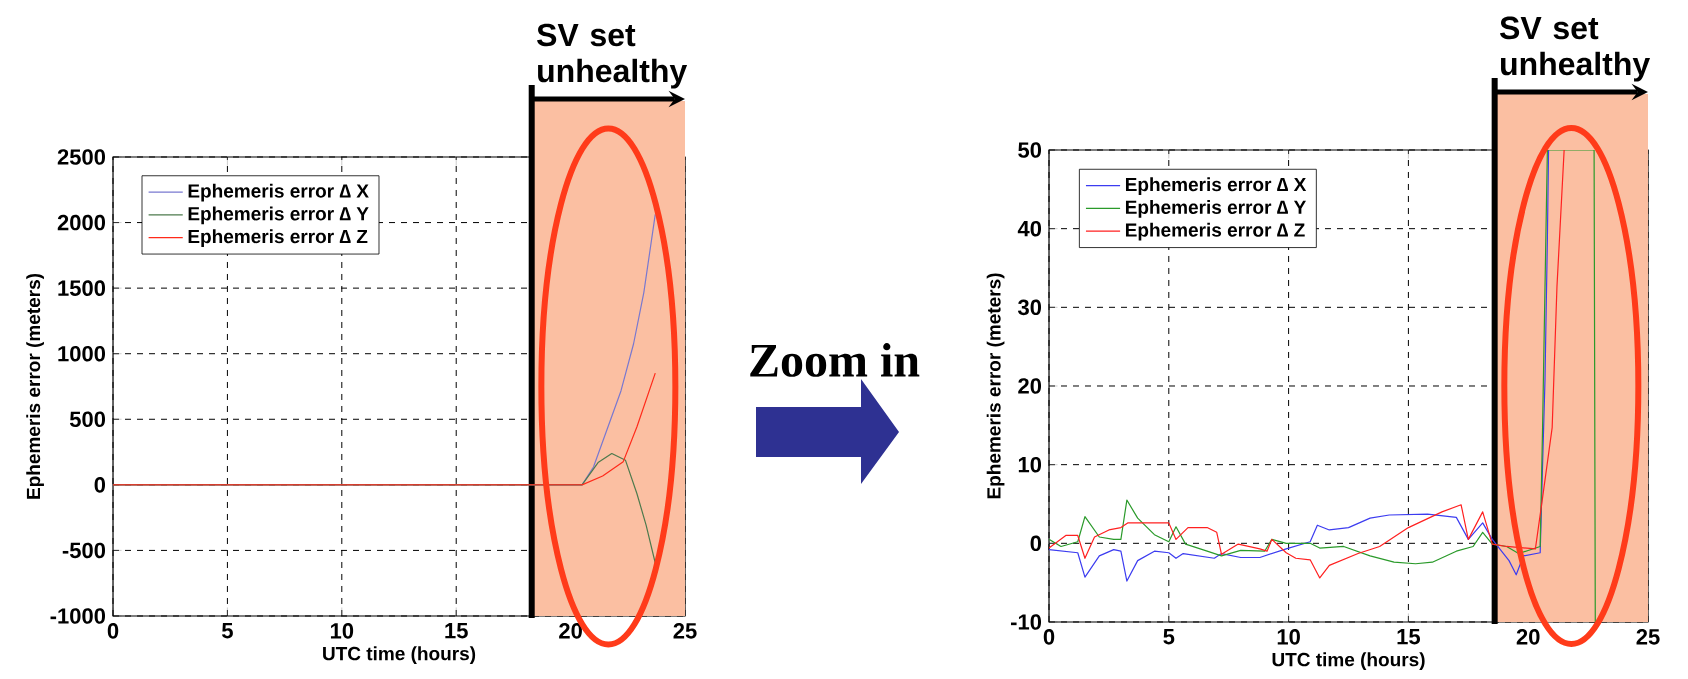 The image size is (1688, 679). What do you see at coordinates (1030, 386) in the screenshot?
I see `y-tick-label: 20` at bounding box center [1030, 386].